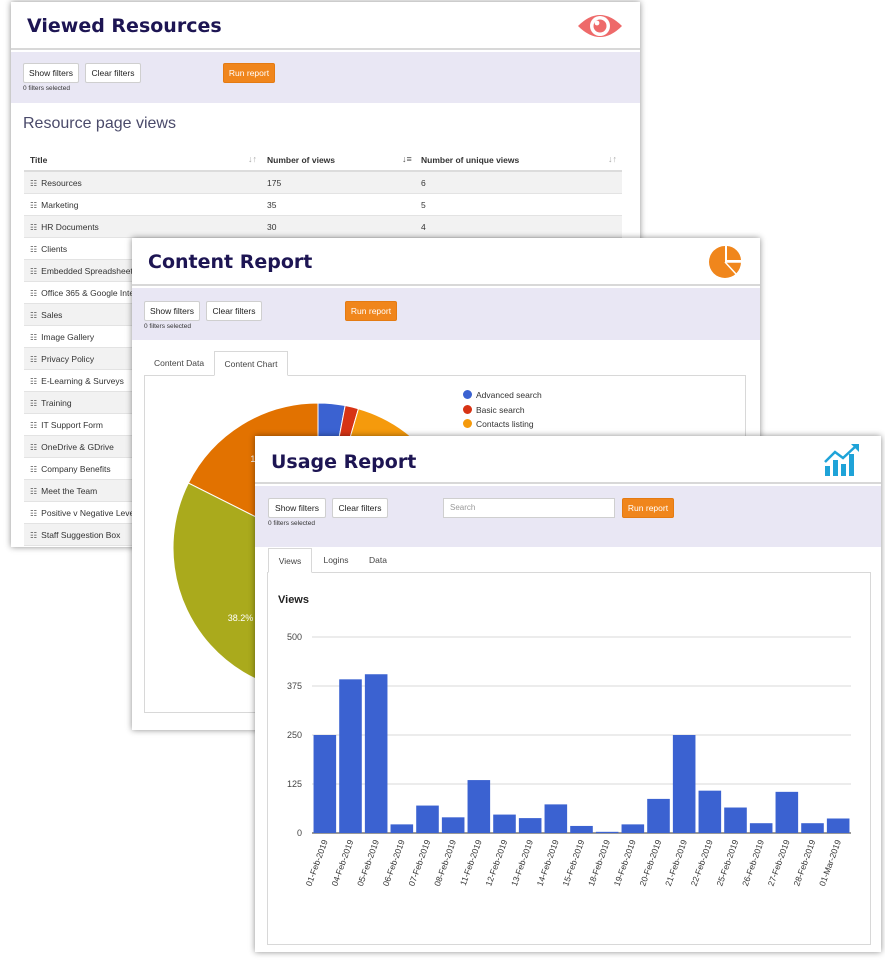  What do you see at coordinates (61, 183) in the screenshot?
I see `row-title-text: Resources` at bounding box center [61, 183].